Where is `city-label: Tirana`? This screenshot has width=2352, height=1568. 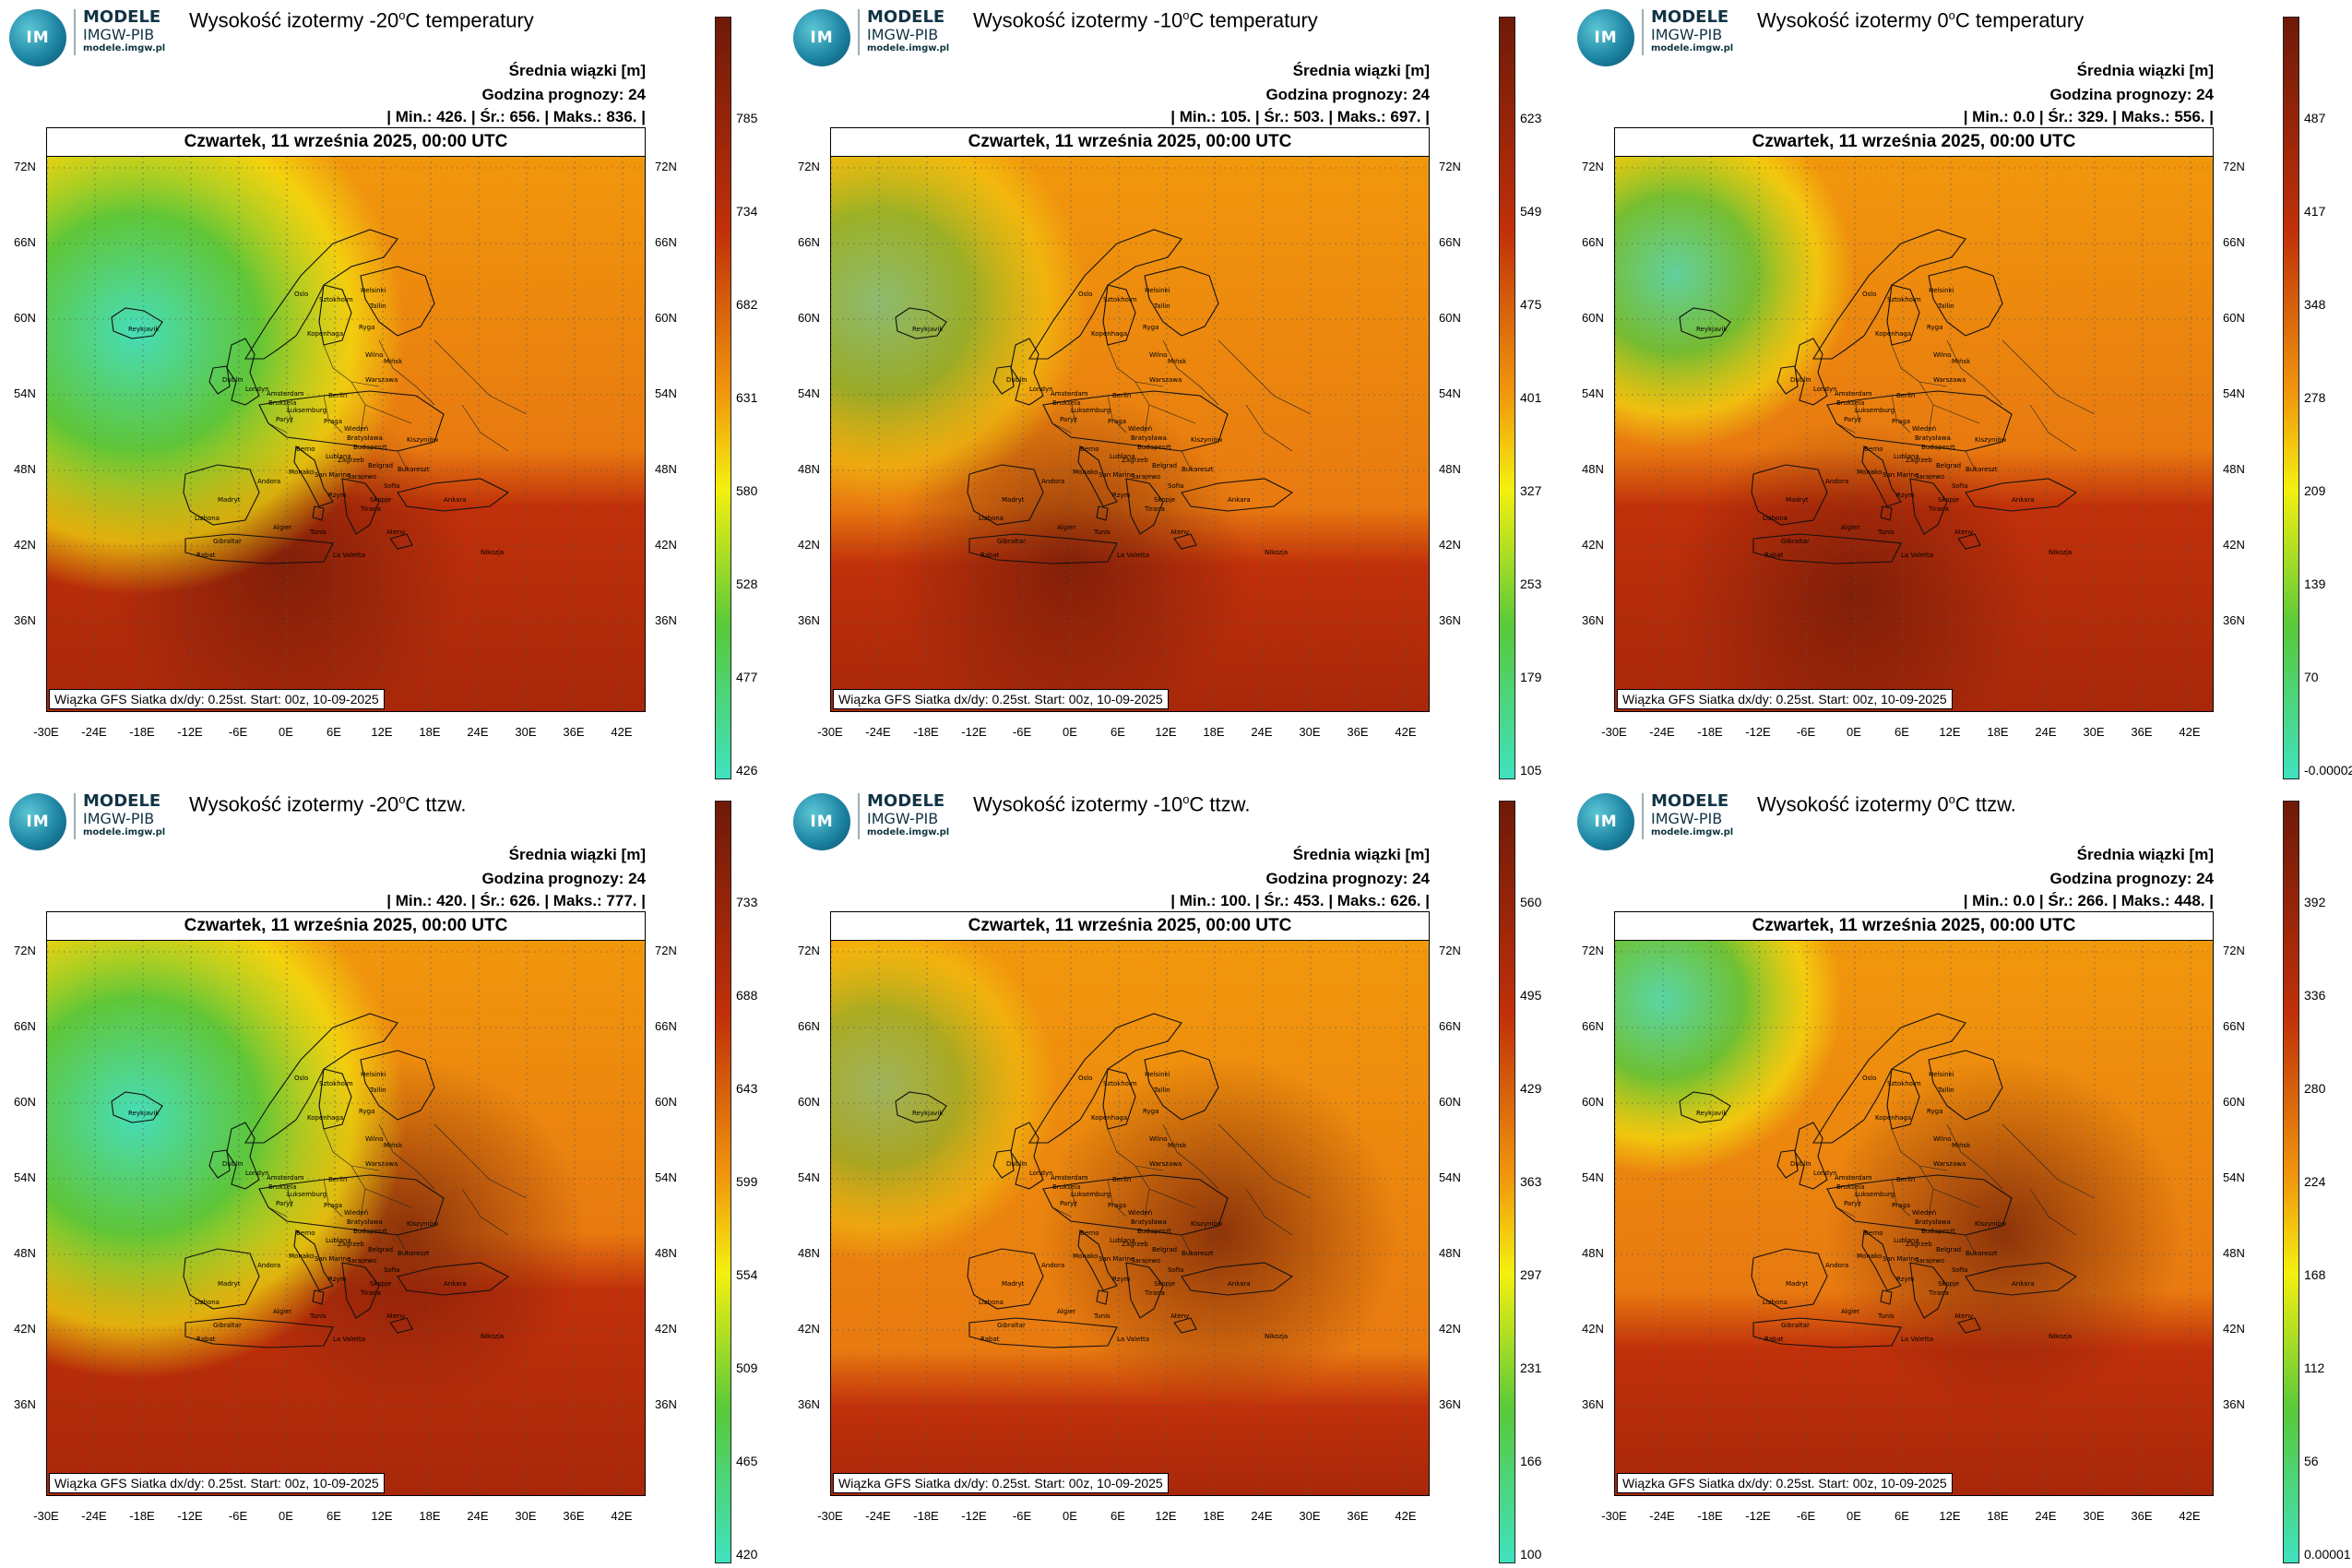
city-label: Tirana is located at coordinates (1154, 509).